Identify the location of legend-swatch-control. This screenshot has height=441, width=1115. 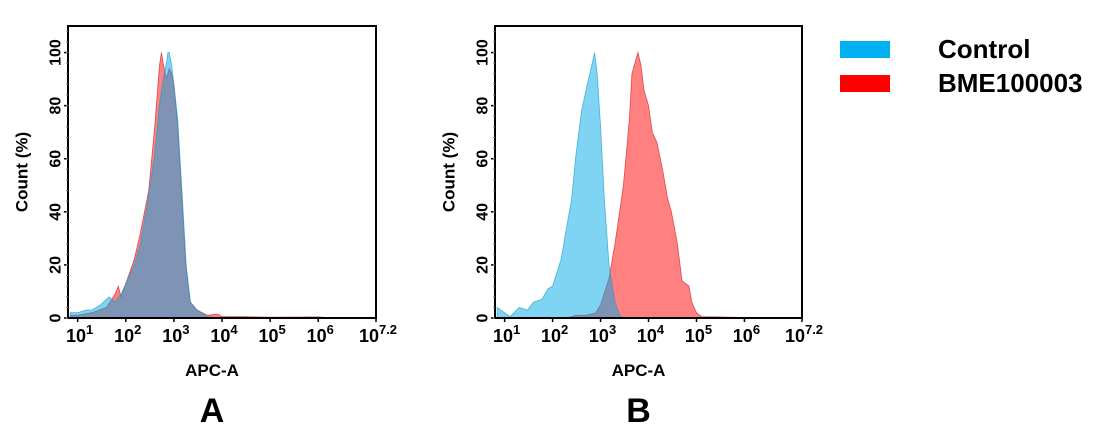
(865, 49).